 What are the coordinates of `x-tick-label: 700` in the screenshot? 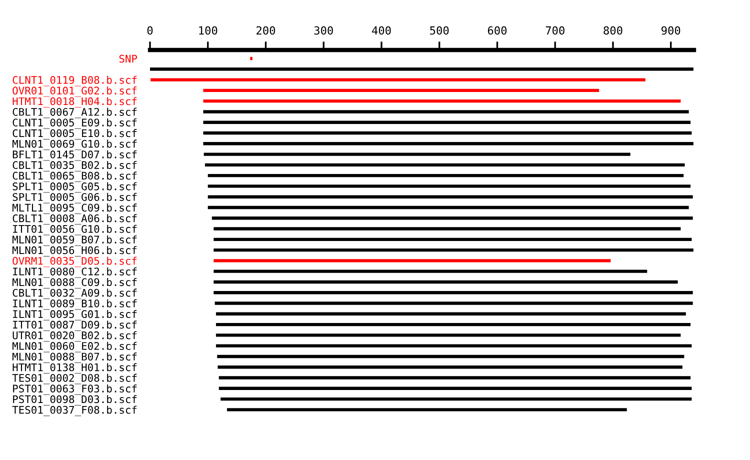 It's located at (555, 30).